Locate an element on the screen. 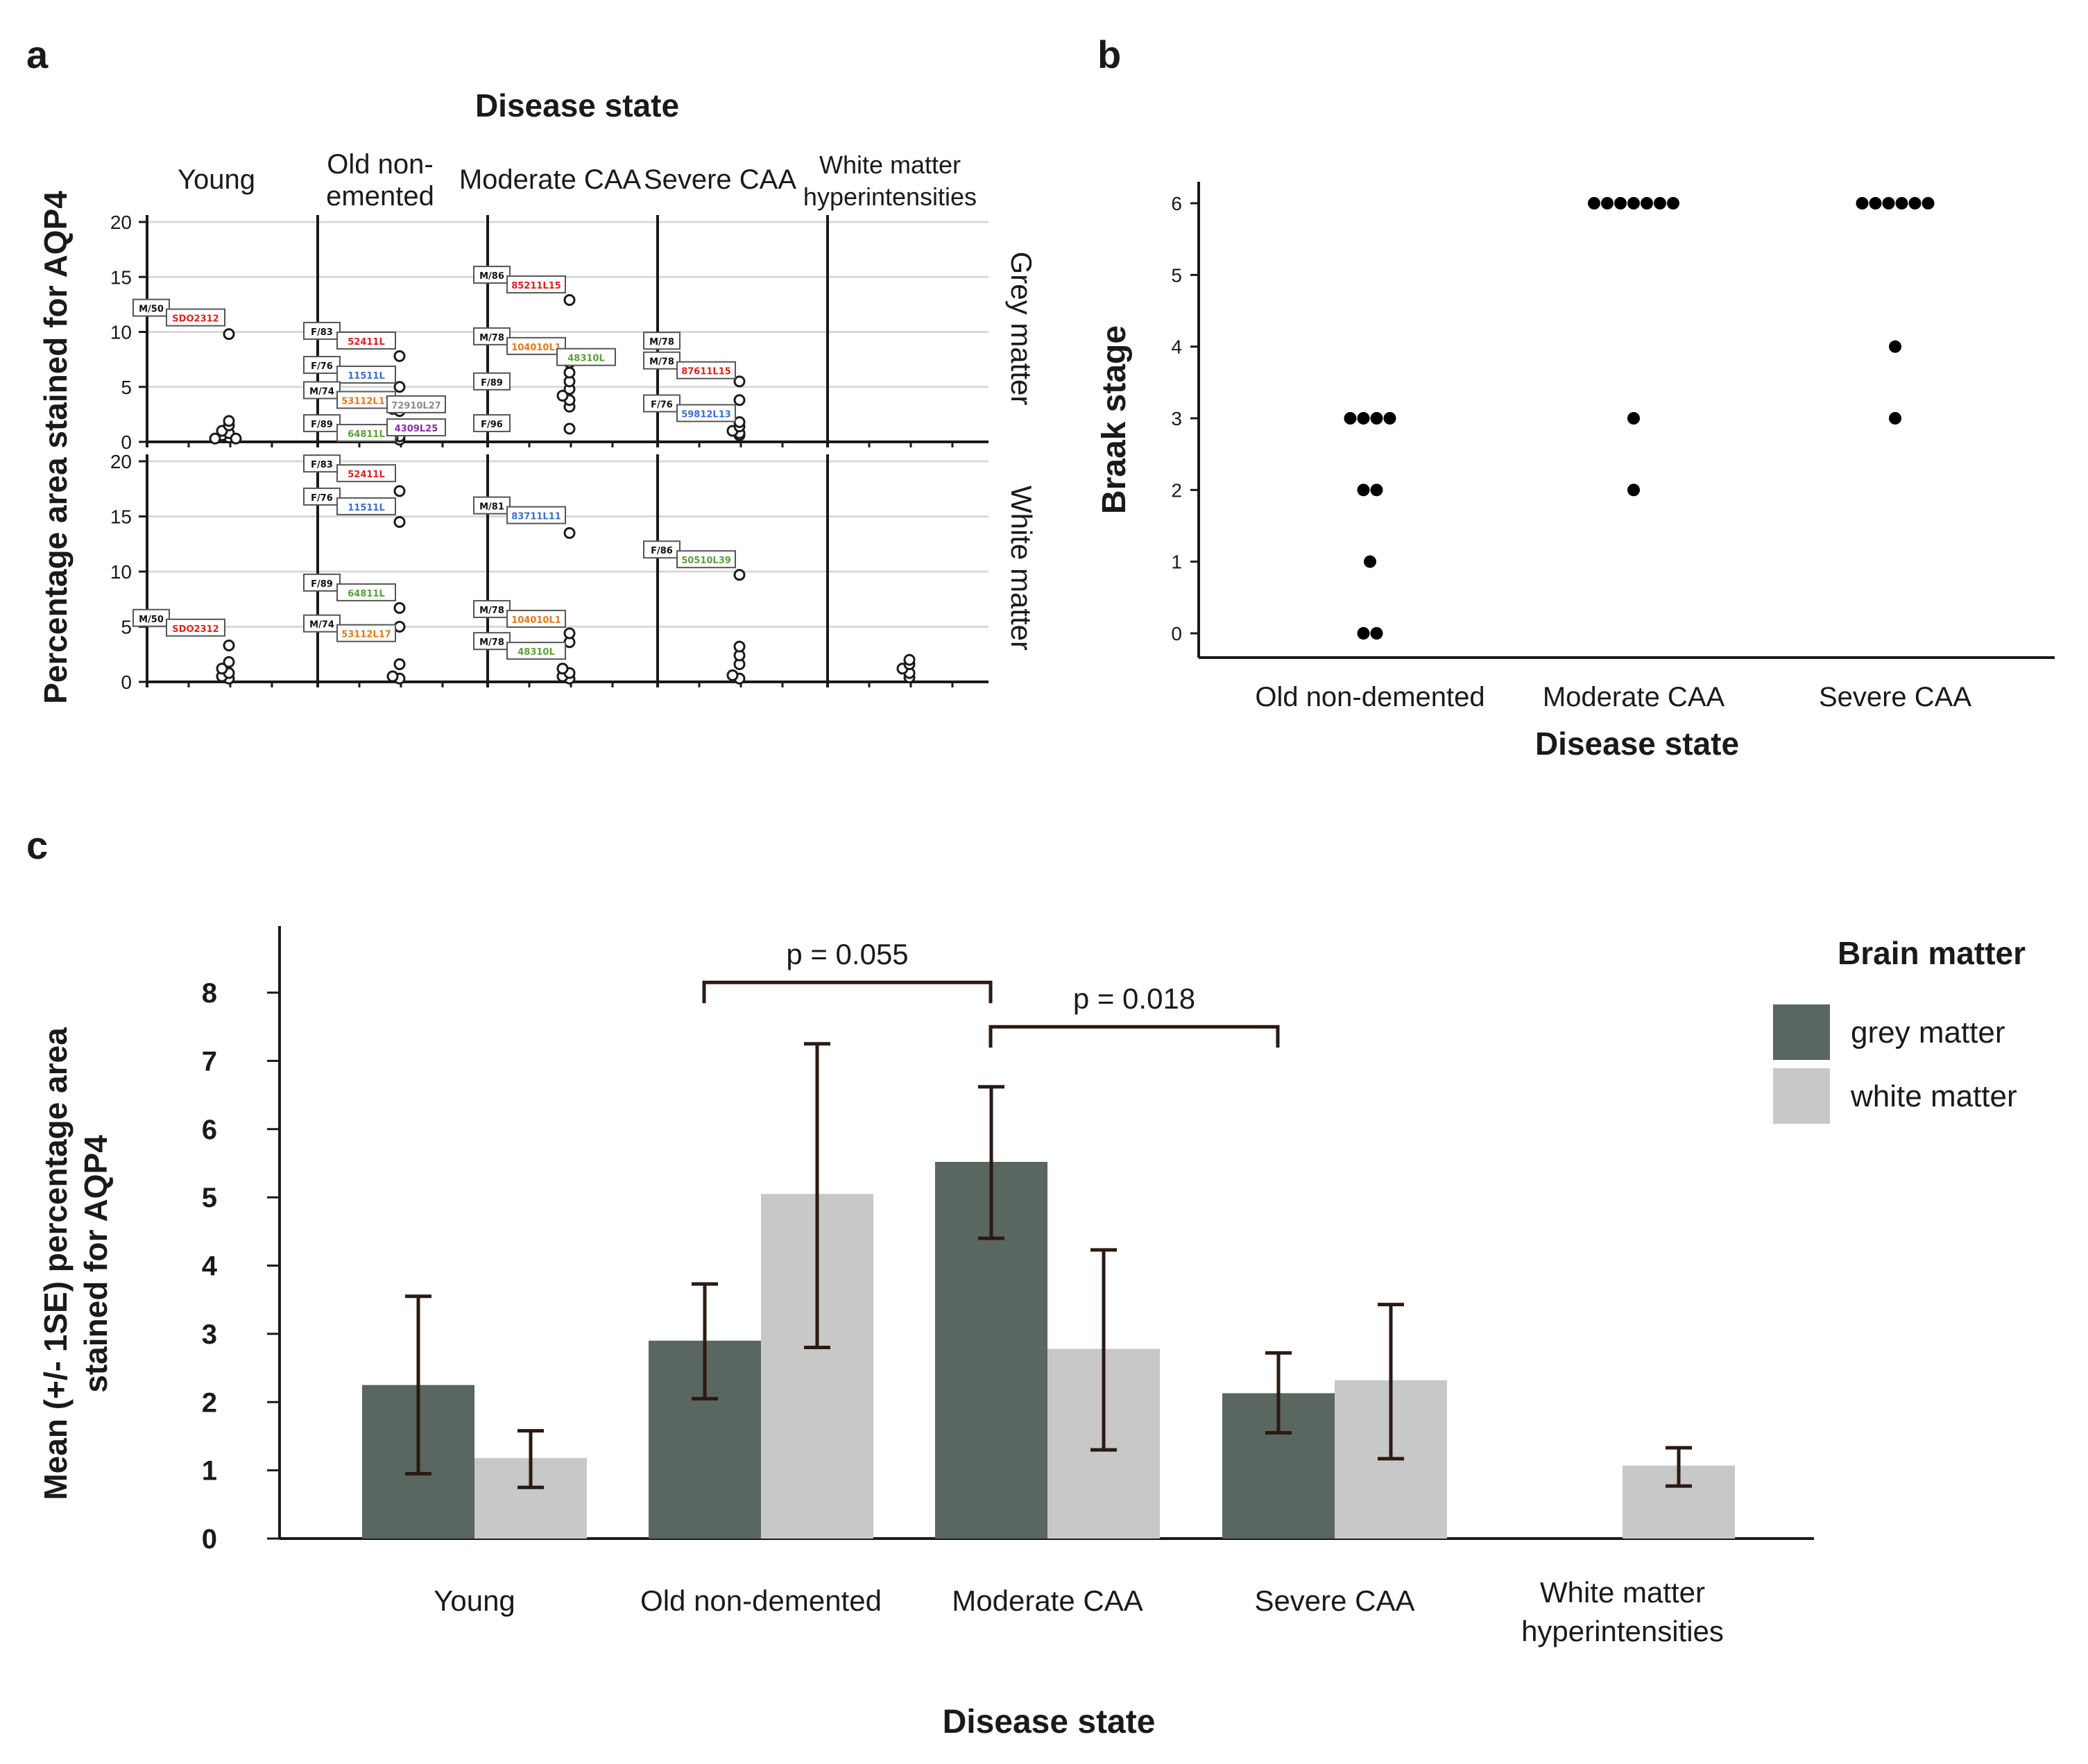 The image size is (2088, 1764). panel-c-ytick-label: 2 is located at coordinates (209, 1402).